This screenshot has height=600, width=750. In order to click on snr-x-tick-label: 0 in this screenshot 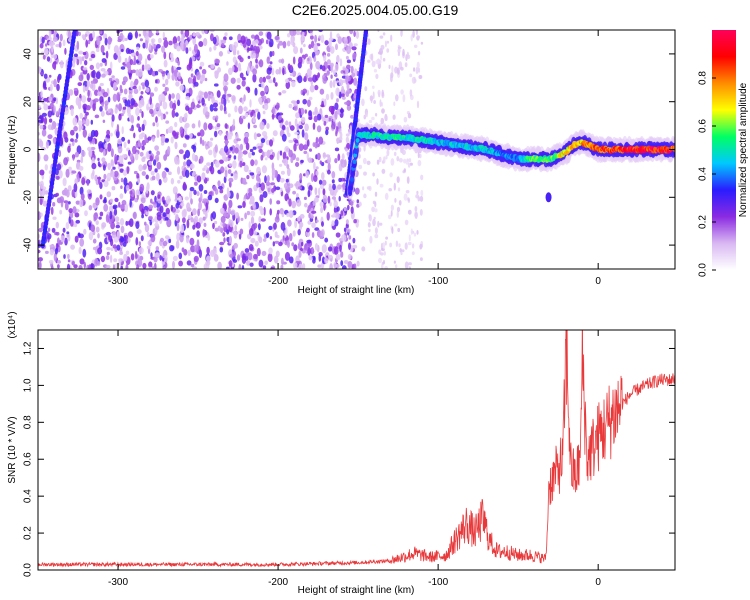, I will do `click(598, 582)`.